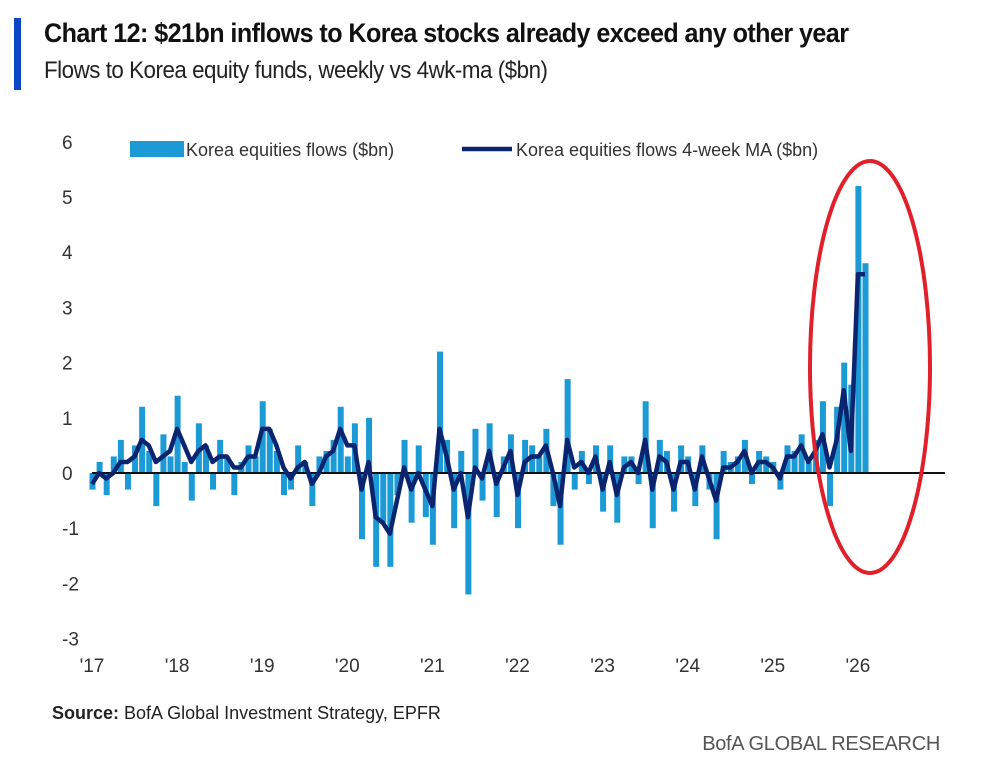  Describe the element at coordinates (687, 666) in the screenshot. I see `x-tick-label: '24` at that location.